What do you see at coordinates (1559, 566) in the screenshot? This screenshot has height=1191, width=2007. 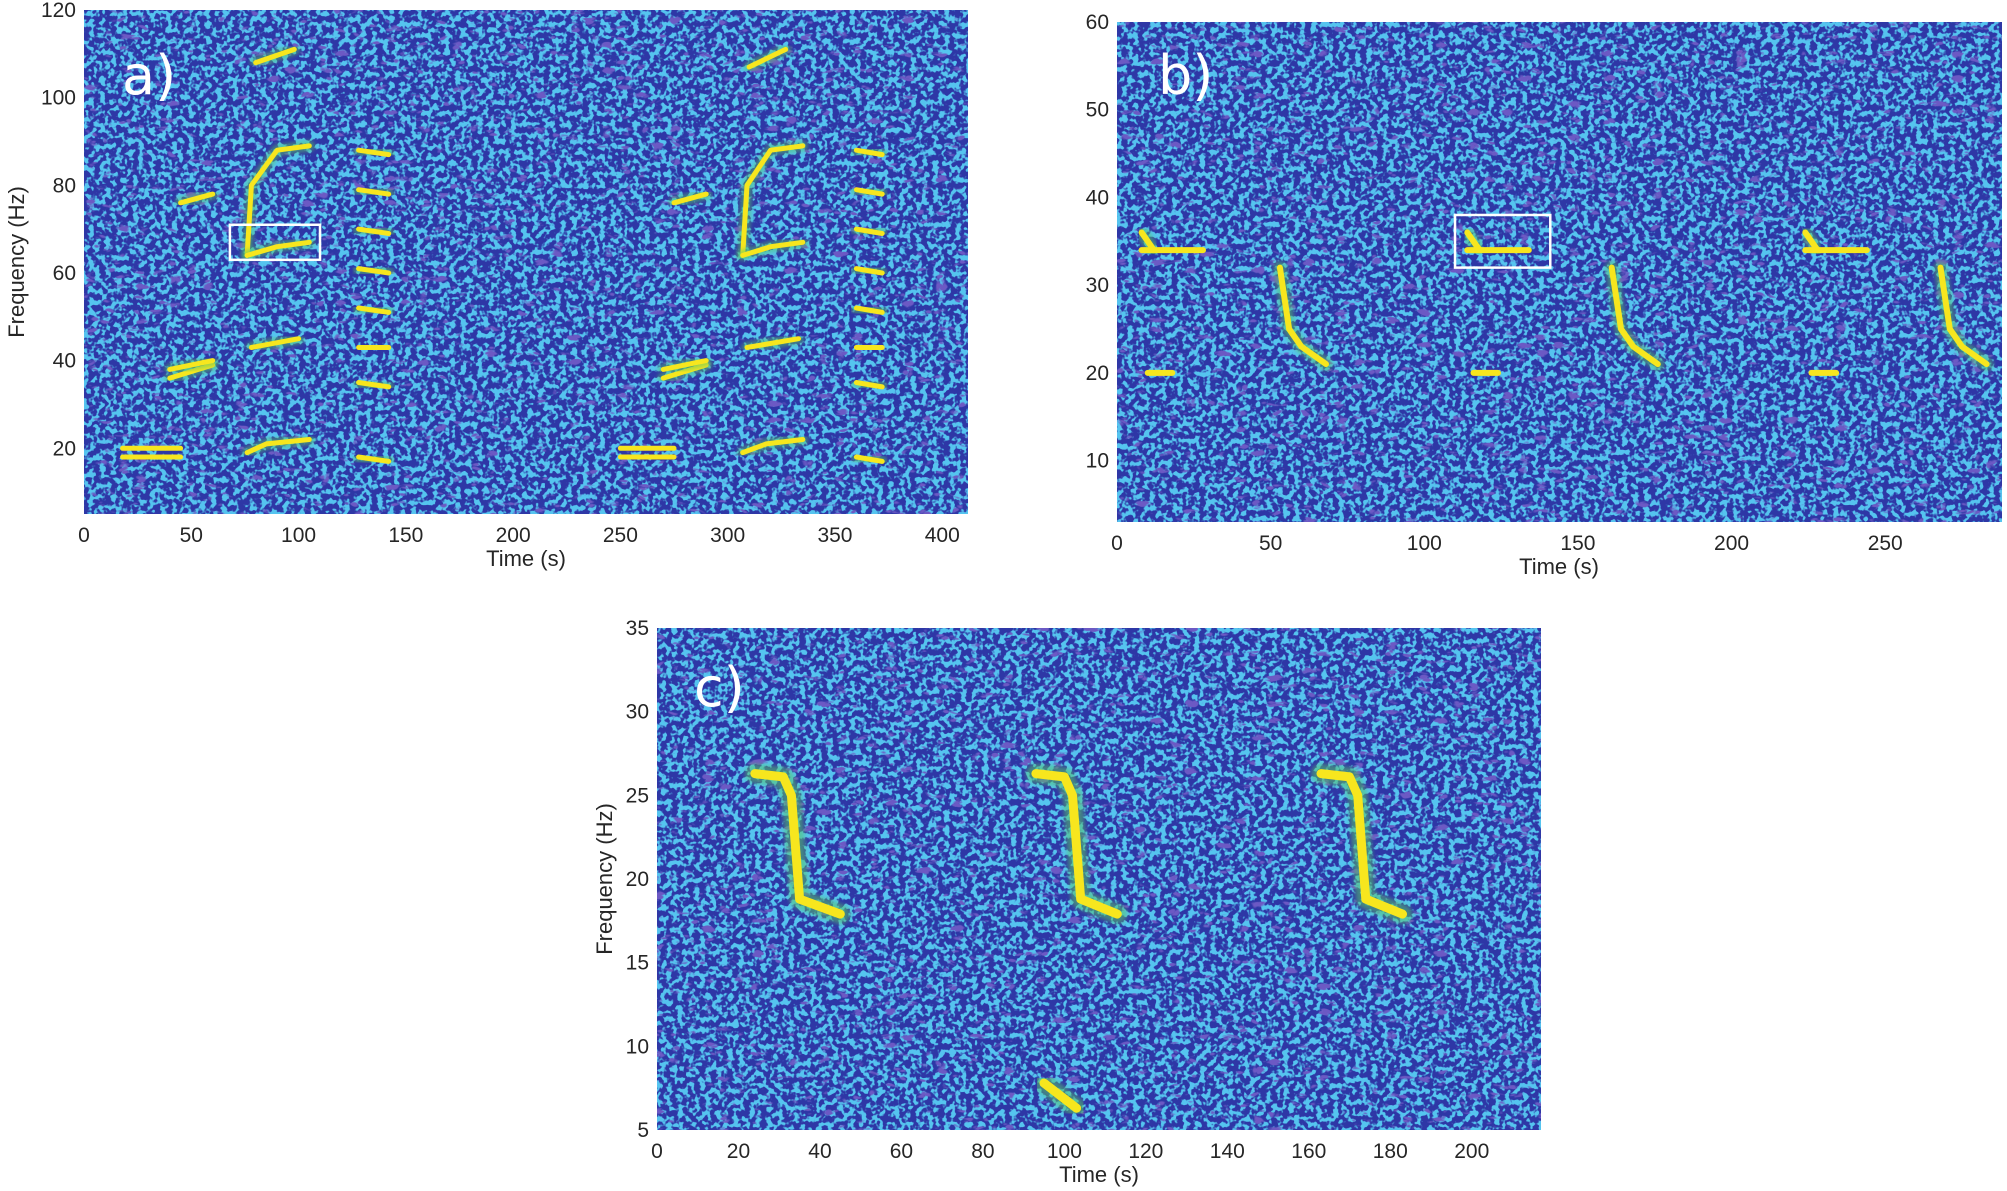 I see `x-axis-label-b: Time (s)` at bounding box center [1559, 566].